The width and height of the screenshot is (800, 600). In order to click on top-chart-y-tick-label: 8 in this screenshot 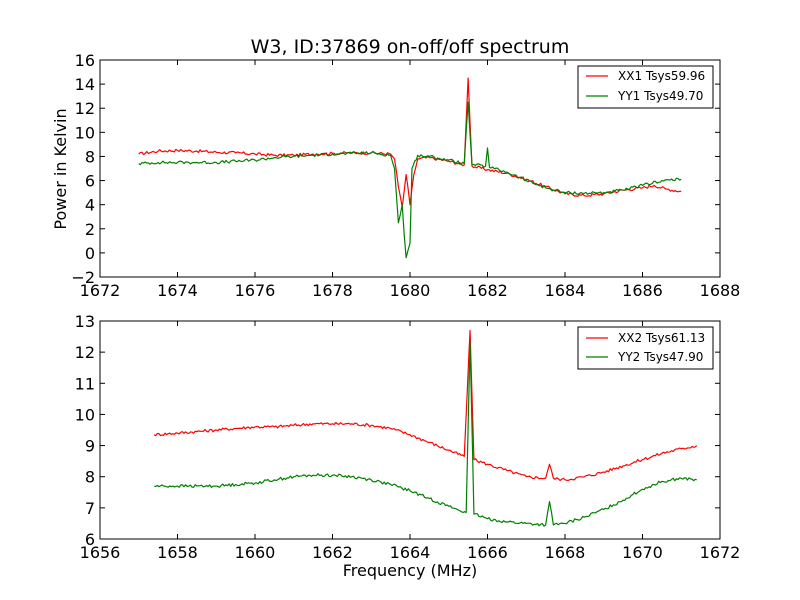, I will do `click(90, 156)`.